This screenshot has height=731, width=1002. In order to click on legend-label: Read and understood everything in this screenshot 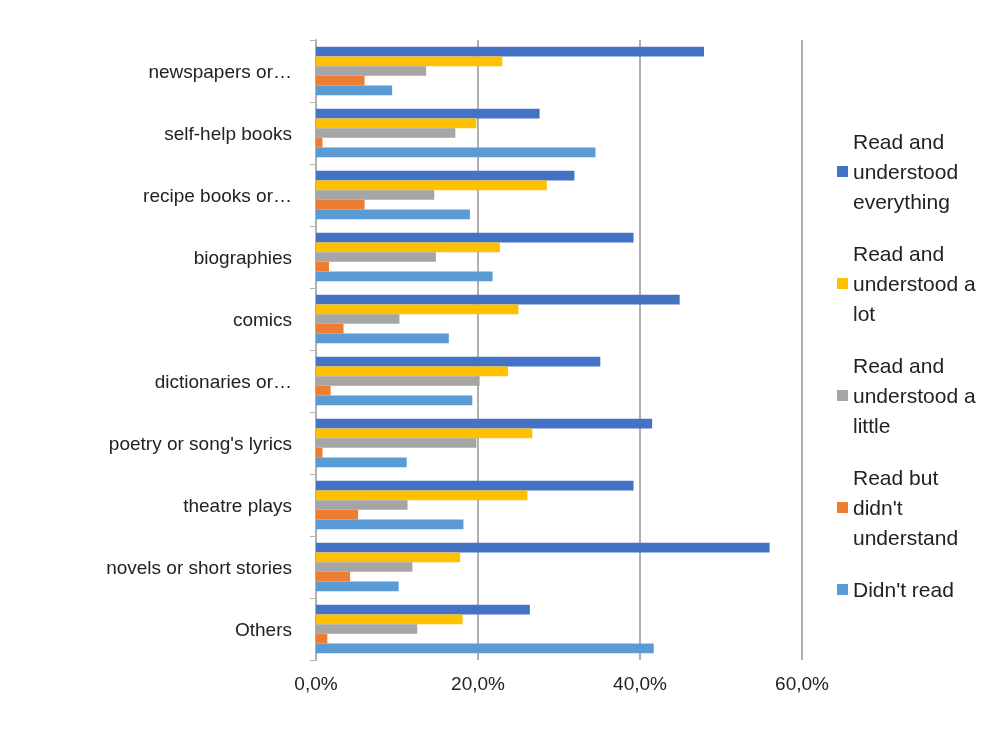, I will do `click(908, 171)`.